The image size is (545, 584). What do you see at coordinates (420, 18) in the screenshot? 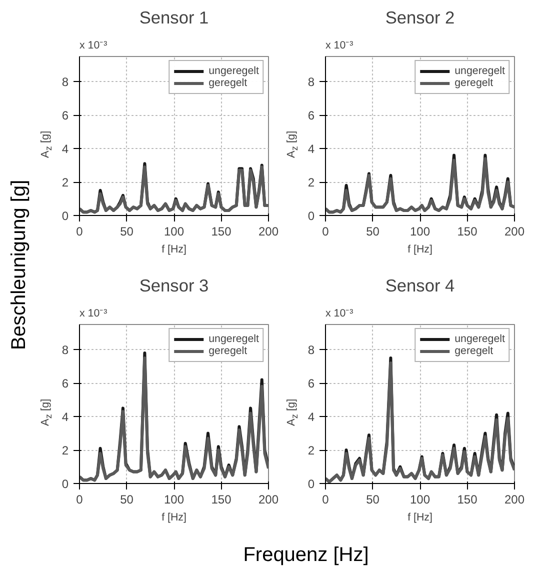
I see `chart-title: Sensor 2` at bounding box center [420, 18].